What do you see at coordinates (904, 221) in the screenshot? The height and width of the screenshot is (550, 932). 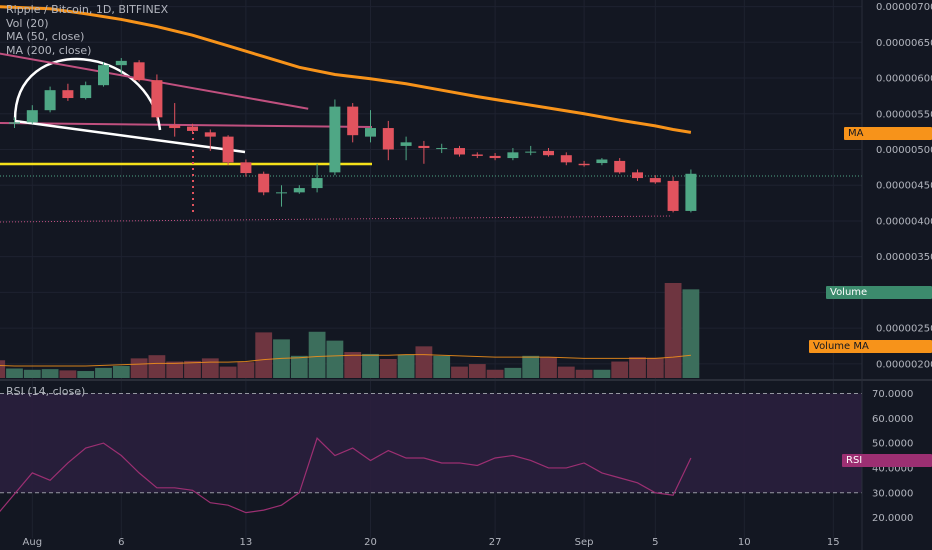 I see `price-axis-tick: 0.0000040000` at bounding box center [904, 221].